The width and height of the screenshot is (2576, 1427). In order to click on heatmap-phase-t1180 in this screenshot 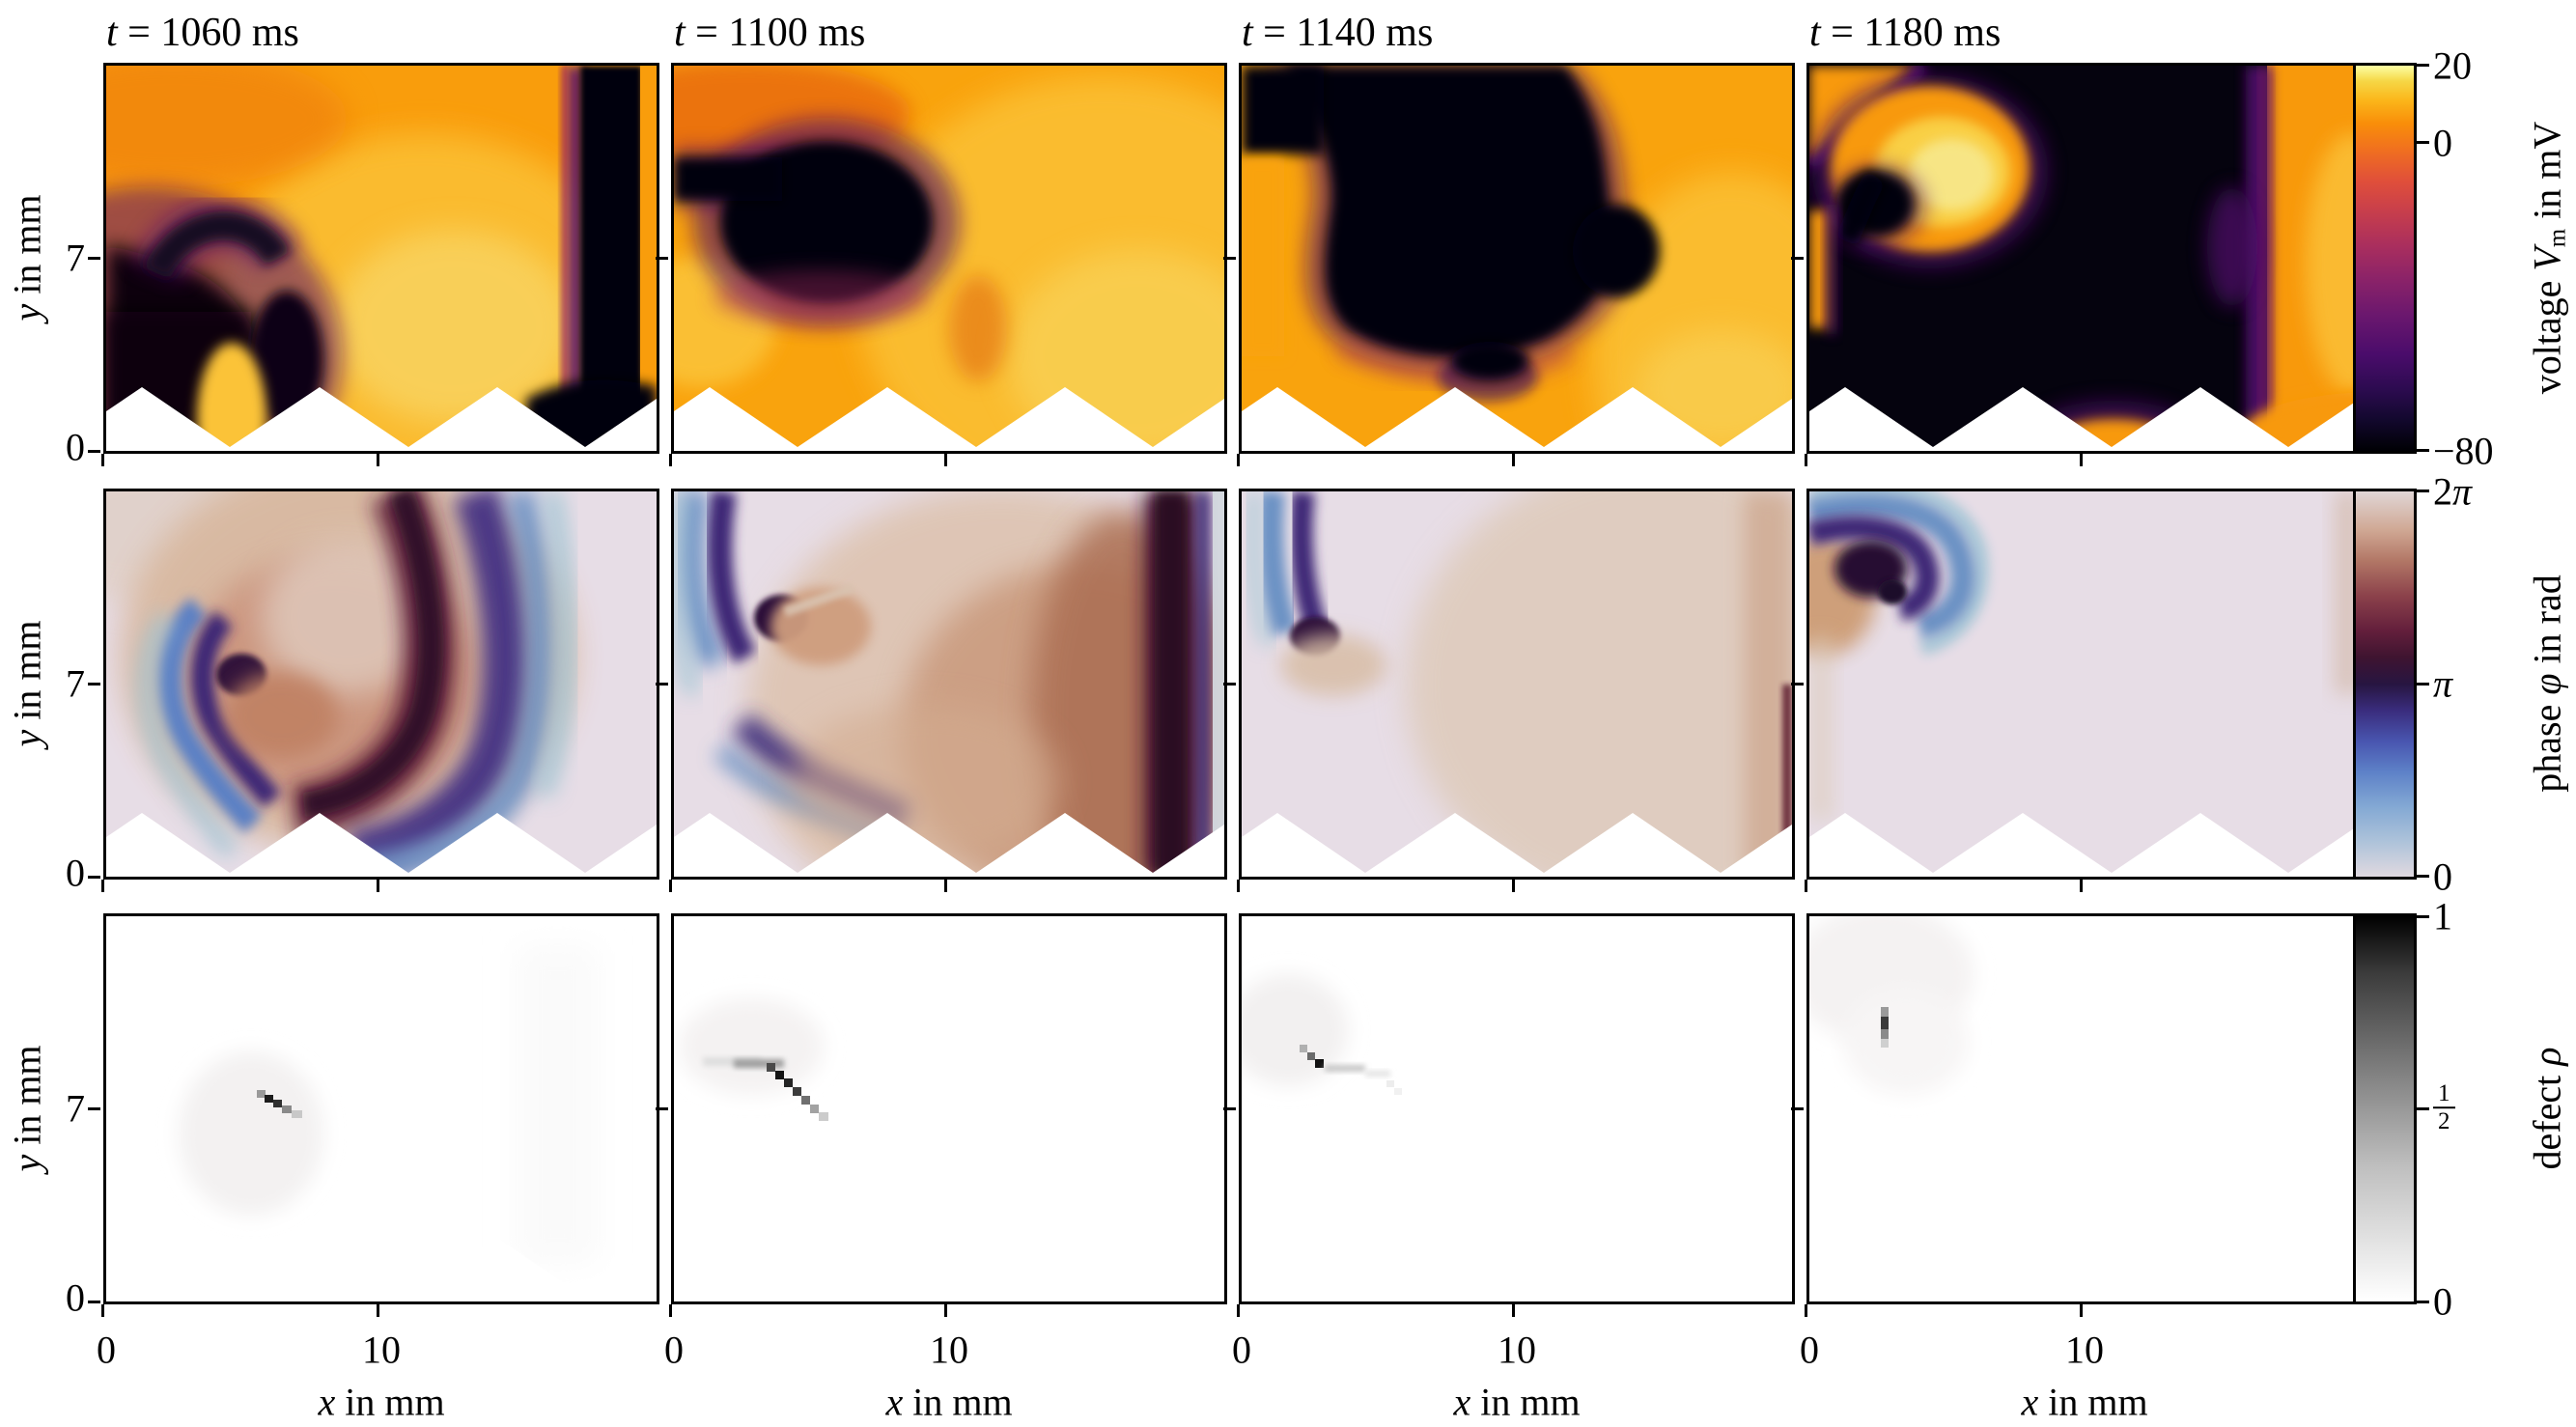, I will do `click(2085, 684)`.